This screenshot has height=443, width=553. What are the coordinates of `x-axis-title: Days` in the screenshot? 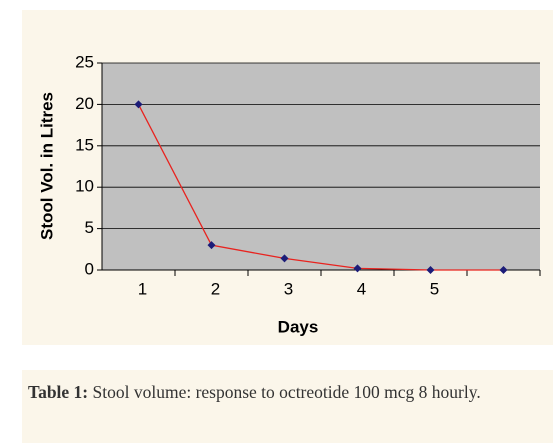 It's located at (298, 326).